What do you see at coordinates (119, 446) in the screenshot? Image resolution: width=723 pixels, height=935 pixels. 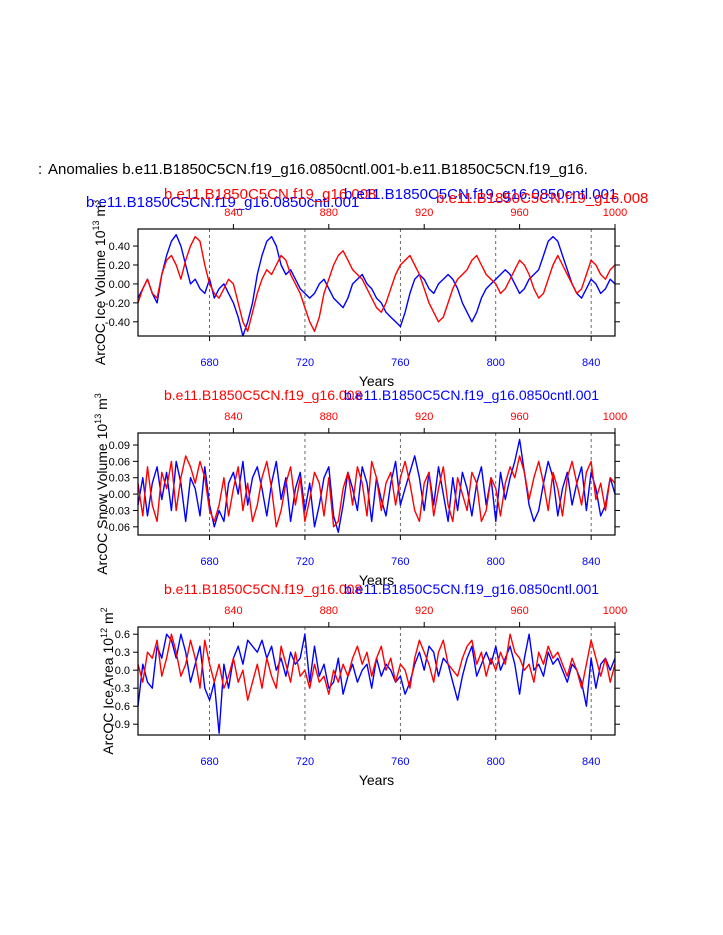 I see `y-tick-label: 0.09` at bounding box center [119, 446].